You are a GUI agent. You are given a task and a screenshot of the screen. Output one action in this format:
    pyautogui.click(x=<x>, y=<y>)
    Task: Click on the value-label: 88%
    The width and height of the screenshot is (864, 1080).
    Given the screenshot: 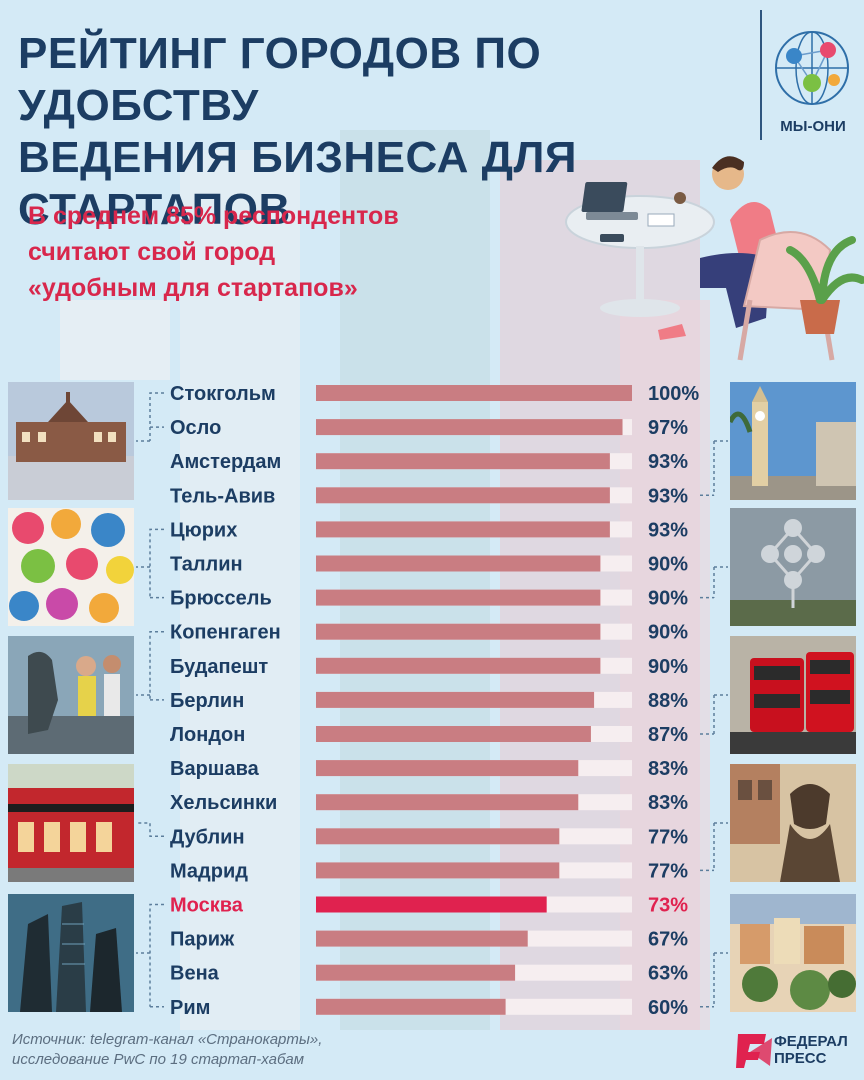 What is the action you would take?
    pyautogui.click(x=668, y=701)
    